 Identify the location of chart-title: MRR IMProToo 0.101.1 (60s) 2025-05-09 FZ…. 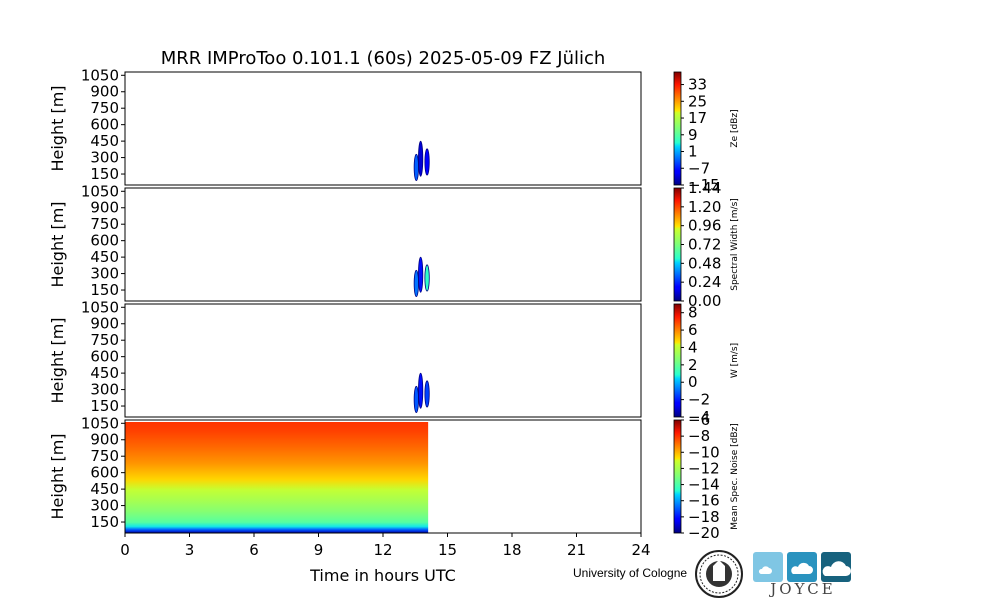
(383, 58).